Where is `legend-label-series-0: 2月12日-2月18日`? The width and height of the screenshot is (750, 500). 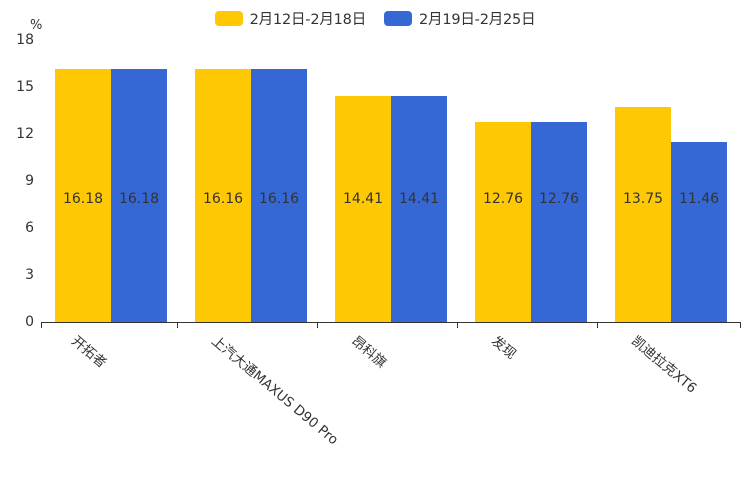 legend-label-series-0: 2月12日-2月18日 is located at coordinates (308, 20).